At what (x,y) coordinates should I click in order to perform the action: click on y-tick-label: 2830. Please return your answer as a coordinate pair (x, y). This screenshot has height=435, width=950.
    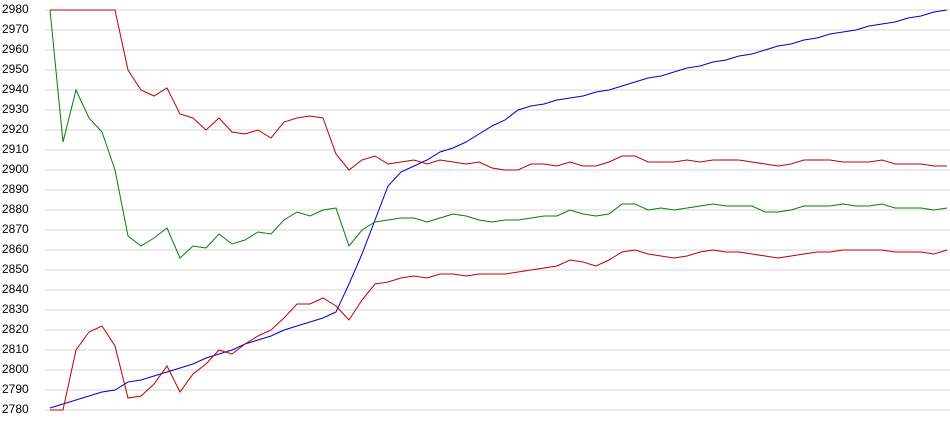
    Looking at the image, I should click on (15, 309).